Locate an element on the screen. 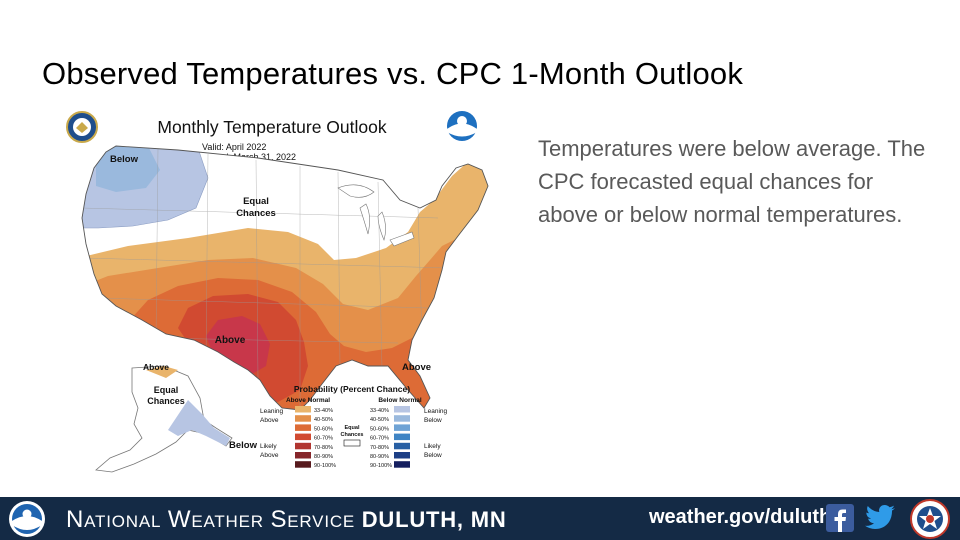  label-equal-1: Equal is located at coordinates (256, 201).